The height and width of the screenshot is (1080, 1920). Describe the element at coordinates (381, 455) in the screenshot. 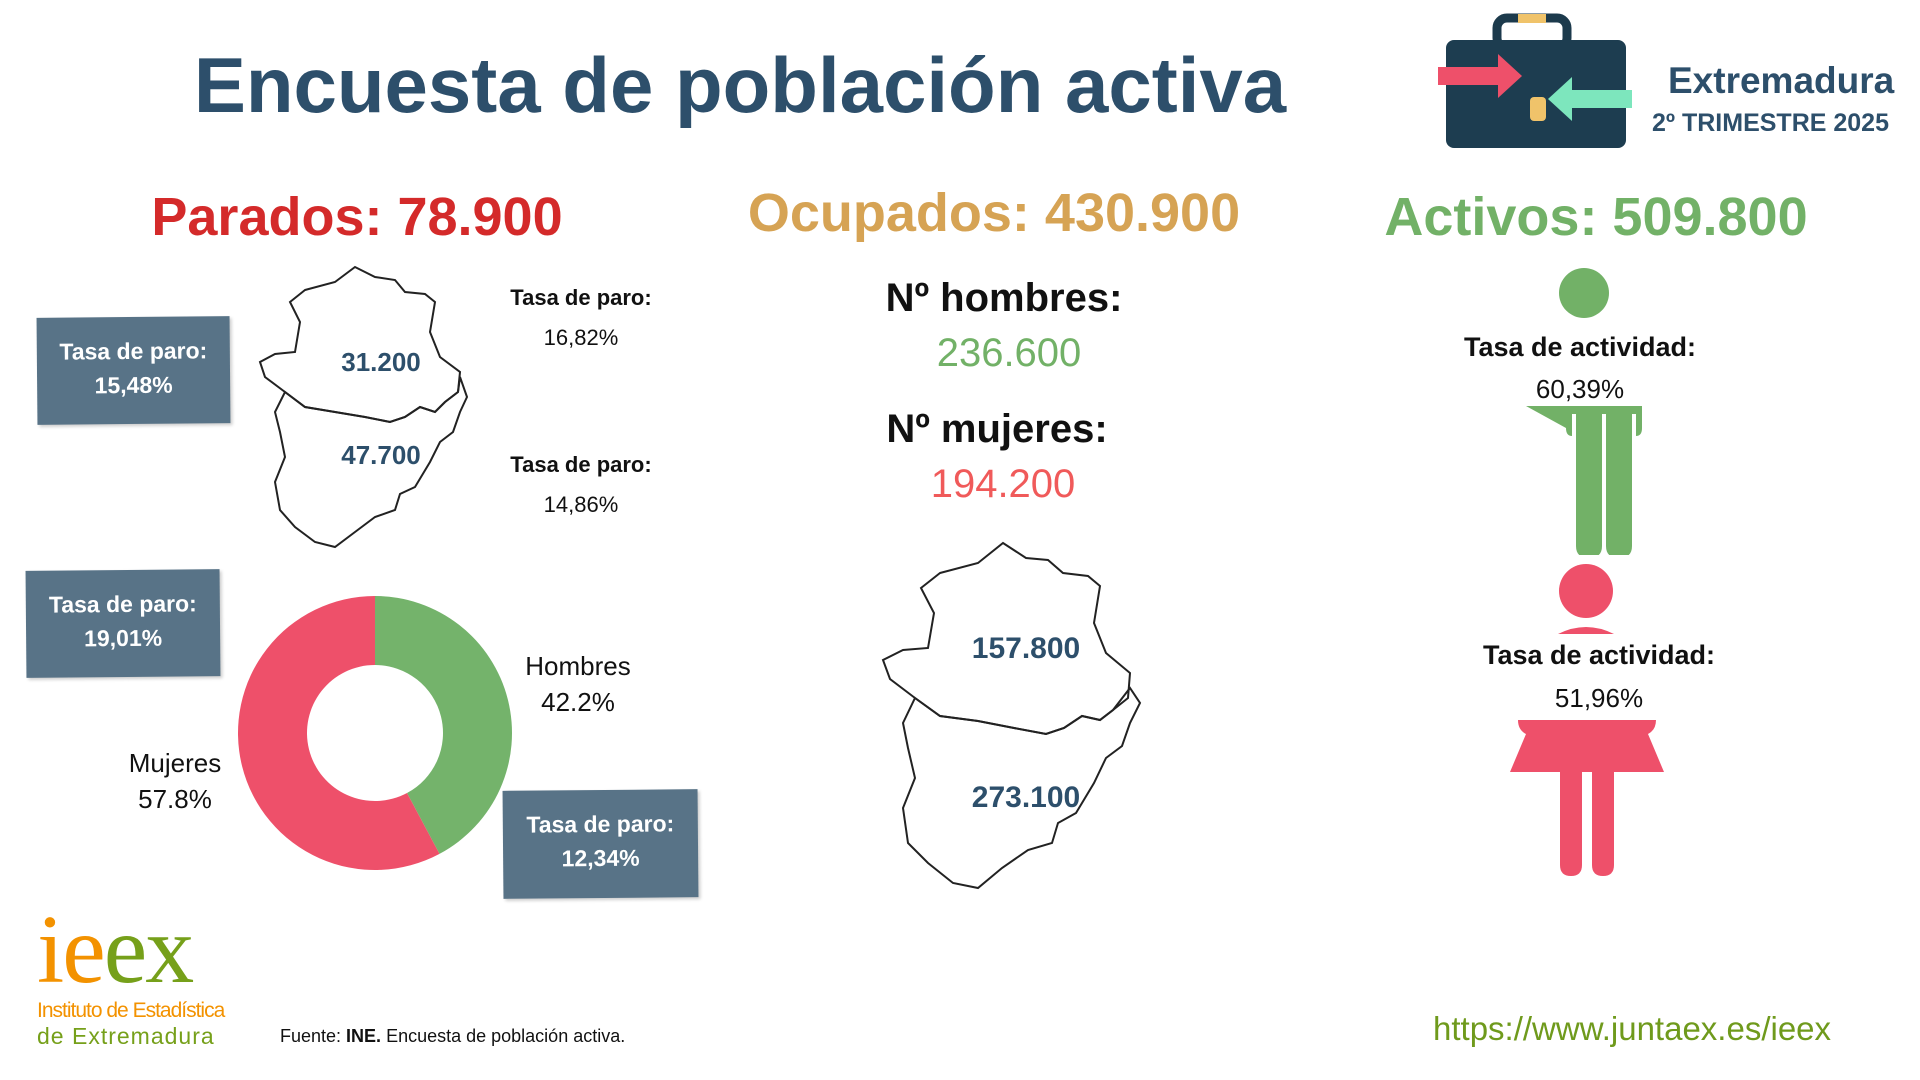

I see `badajoz-parados: 47.700` at that location.